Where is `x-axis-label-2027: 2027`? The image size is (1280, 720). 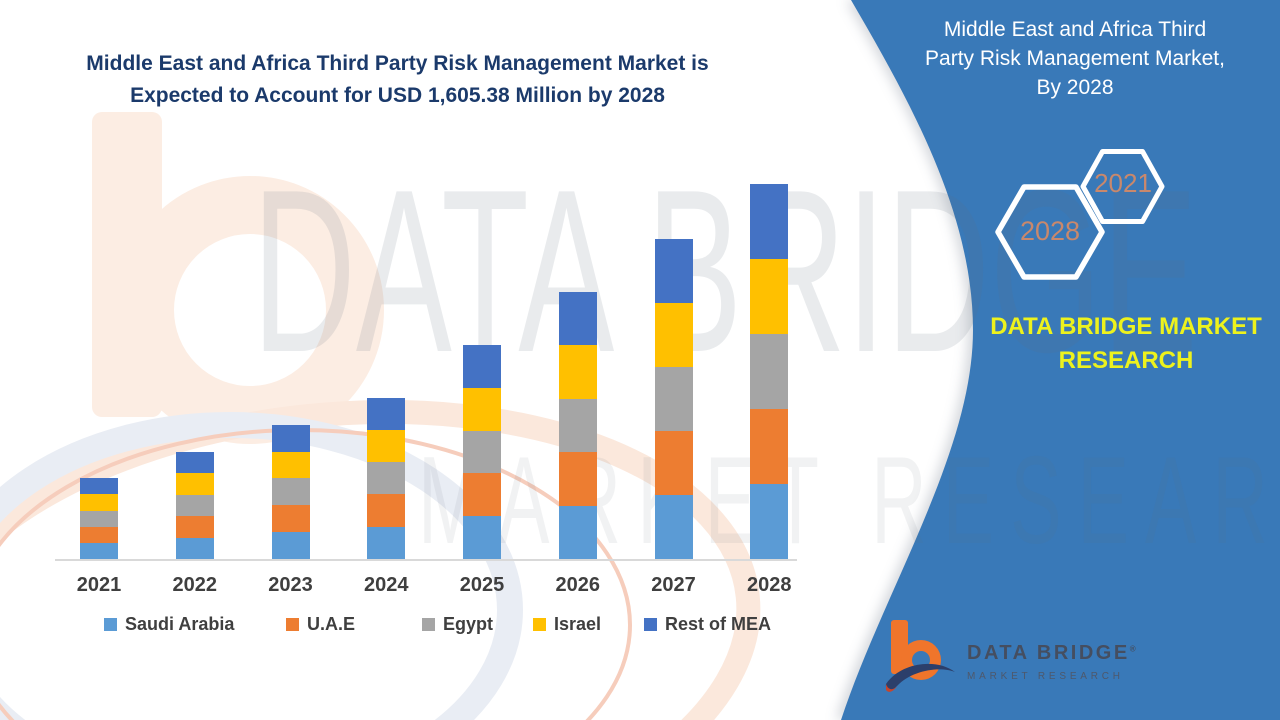
x-axis-label-2027: 2027 is located at coordinates (673, 585).